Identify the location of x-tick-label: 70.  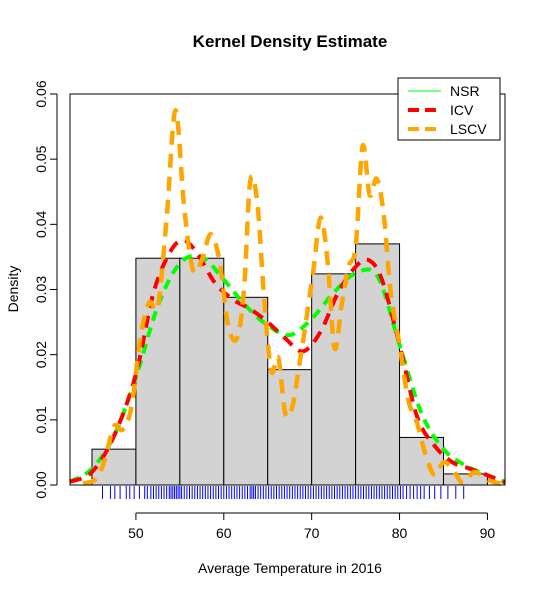
(312, 533).